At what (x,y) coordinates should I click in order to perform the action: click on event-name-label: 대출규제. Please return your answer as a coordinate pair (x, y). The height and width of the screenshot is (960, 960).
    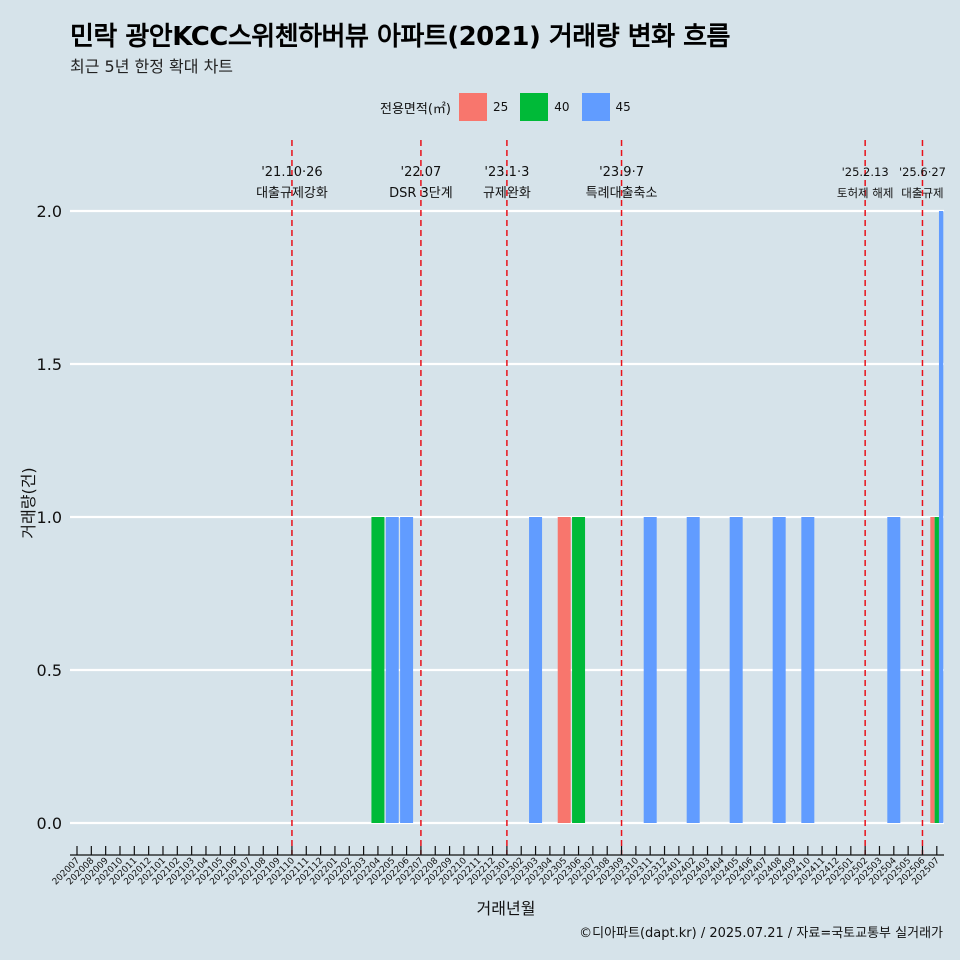
    Looking at the image, I should click on (922, 193).